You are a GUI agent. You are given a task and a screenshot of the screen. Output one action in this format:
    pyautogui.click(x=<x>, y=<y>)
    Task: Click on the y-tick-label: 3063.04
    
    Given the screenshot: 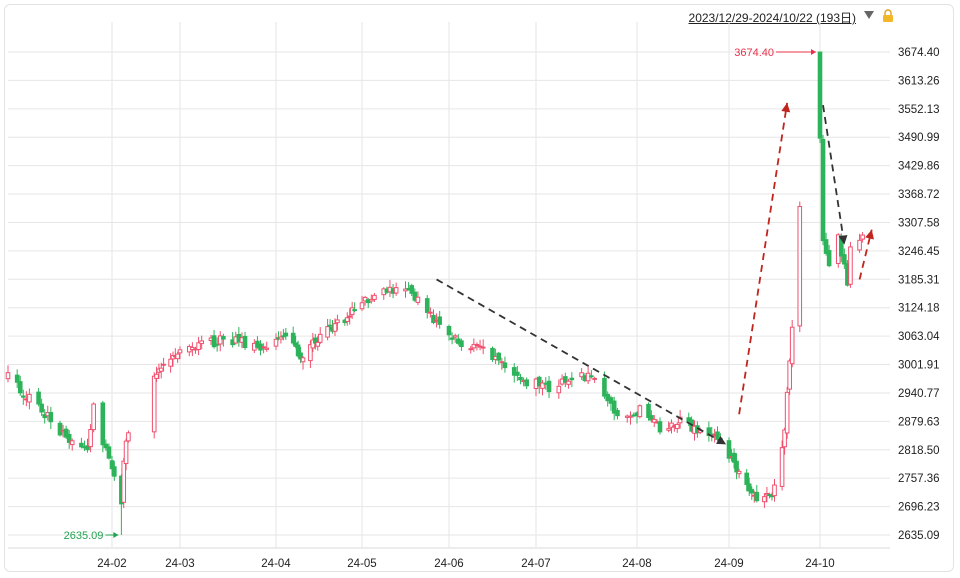 What is the action you would take?
    pyautogui.click(x=919, y=337)
    